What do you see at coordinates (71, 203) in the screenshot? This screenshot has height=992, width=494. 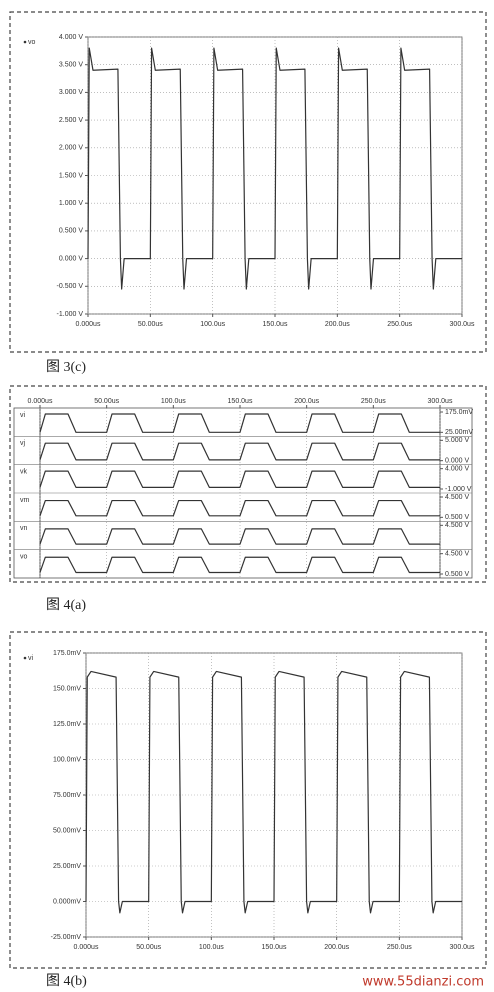 I see `y-tick-label: 1.000 V` at bounding box center [71, 203].